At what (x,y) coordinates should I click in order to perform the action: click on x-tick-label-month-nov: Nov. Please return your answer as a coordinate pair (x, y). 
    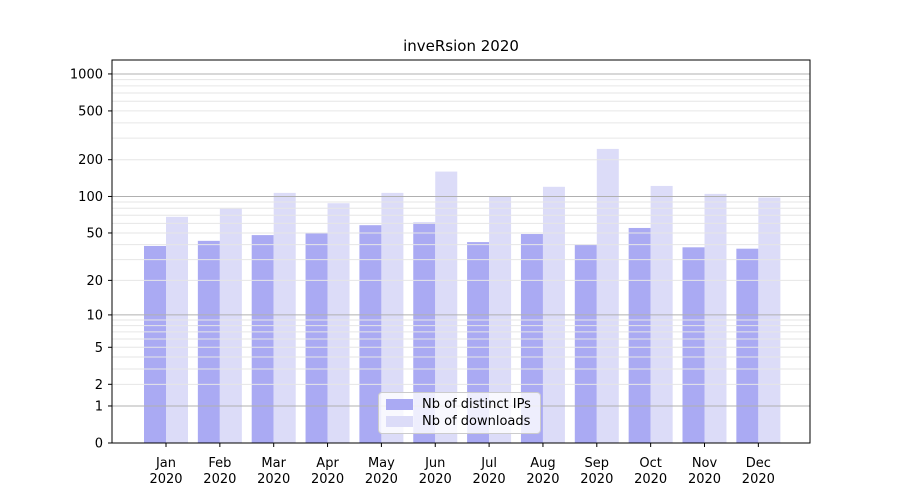
    Looking at the image, I should click on (705, 463).